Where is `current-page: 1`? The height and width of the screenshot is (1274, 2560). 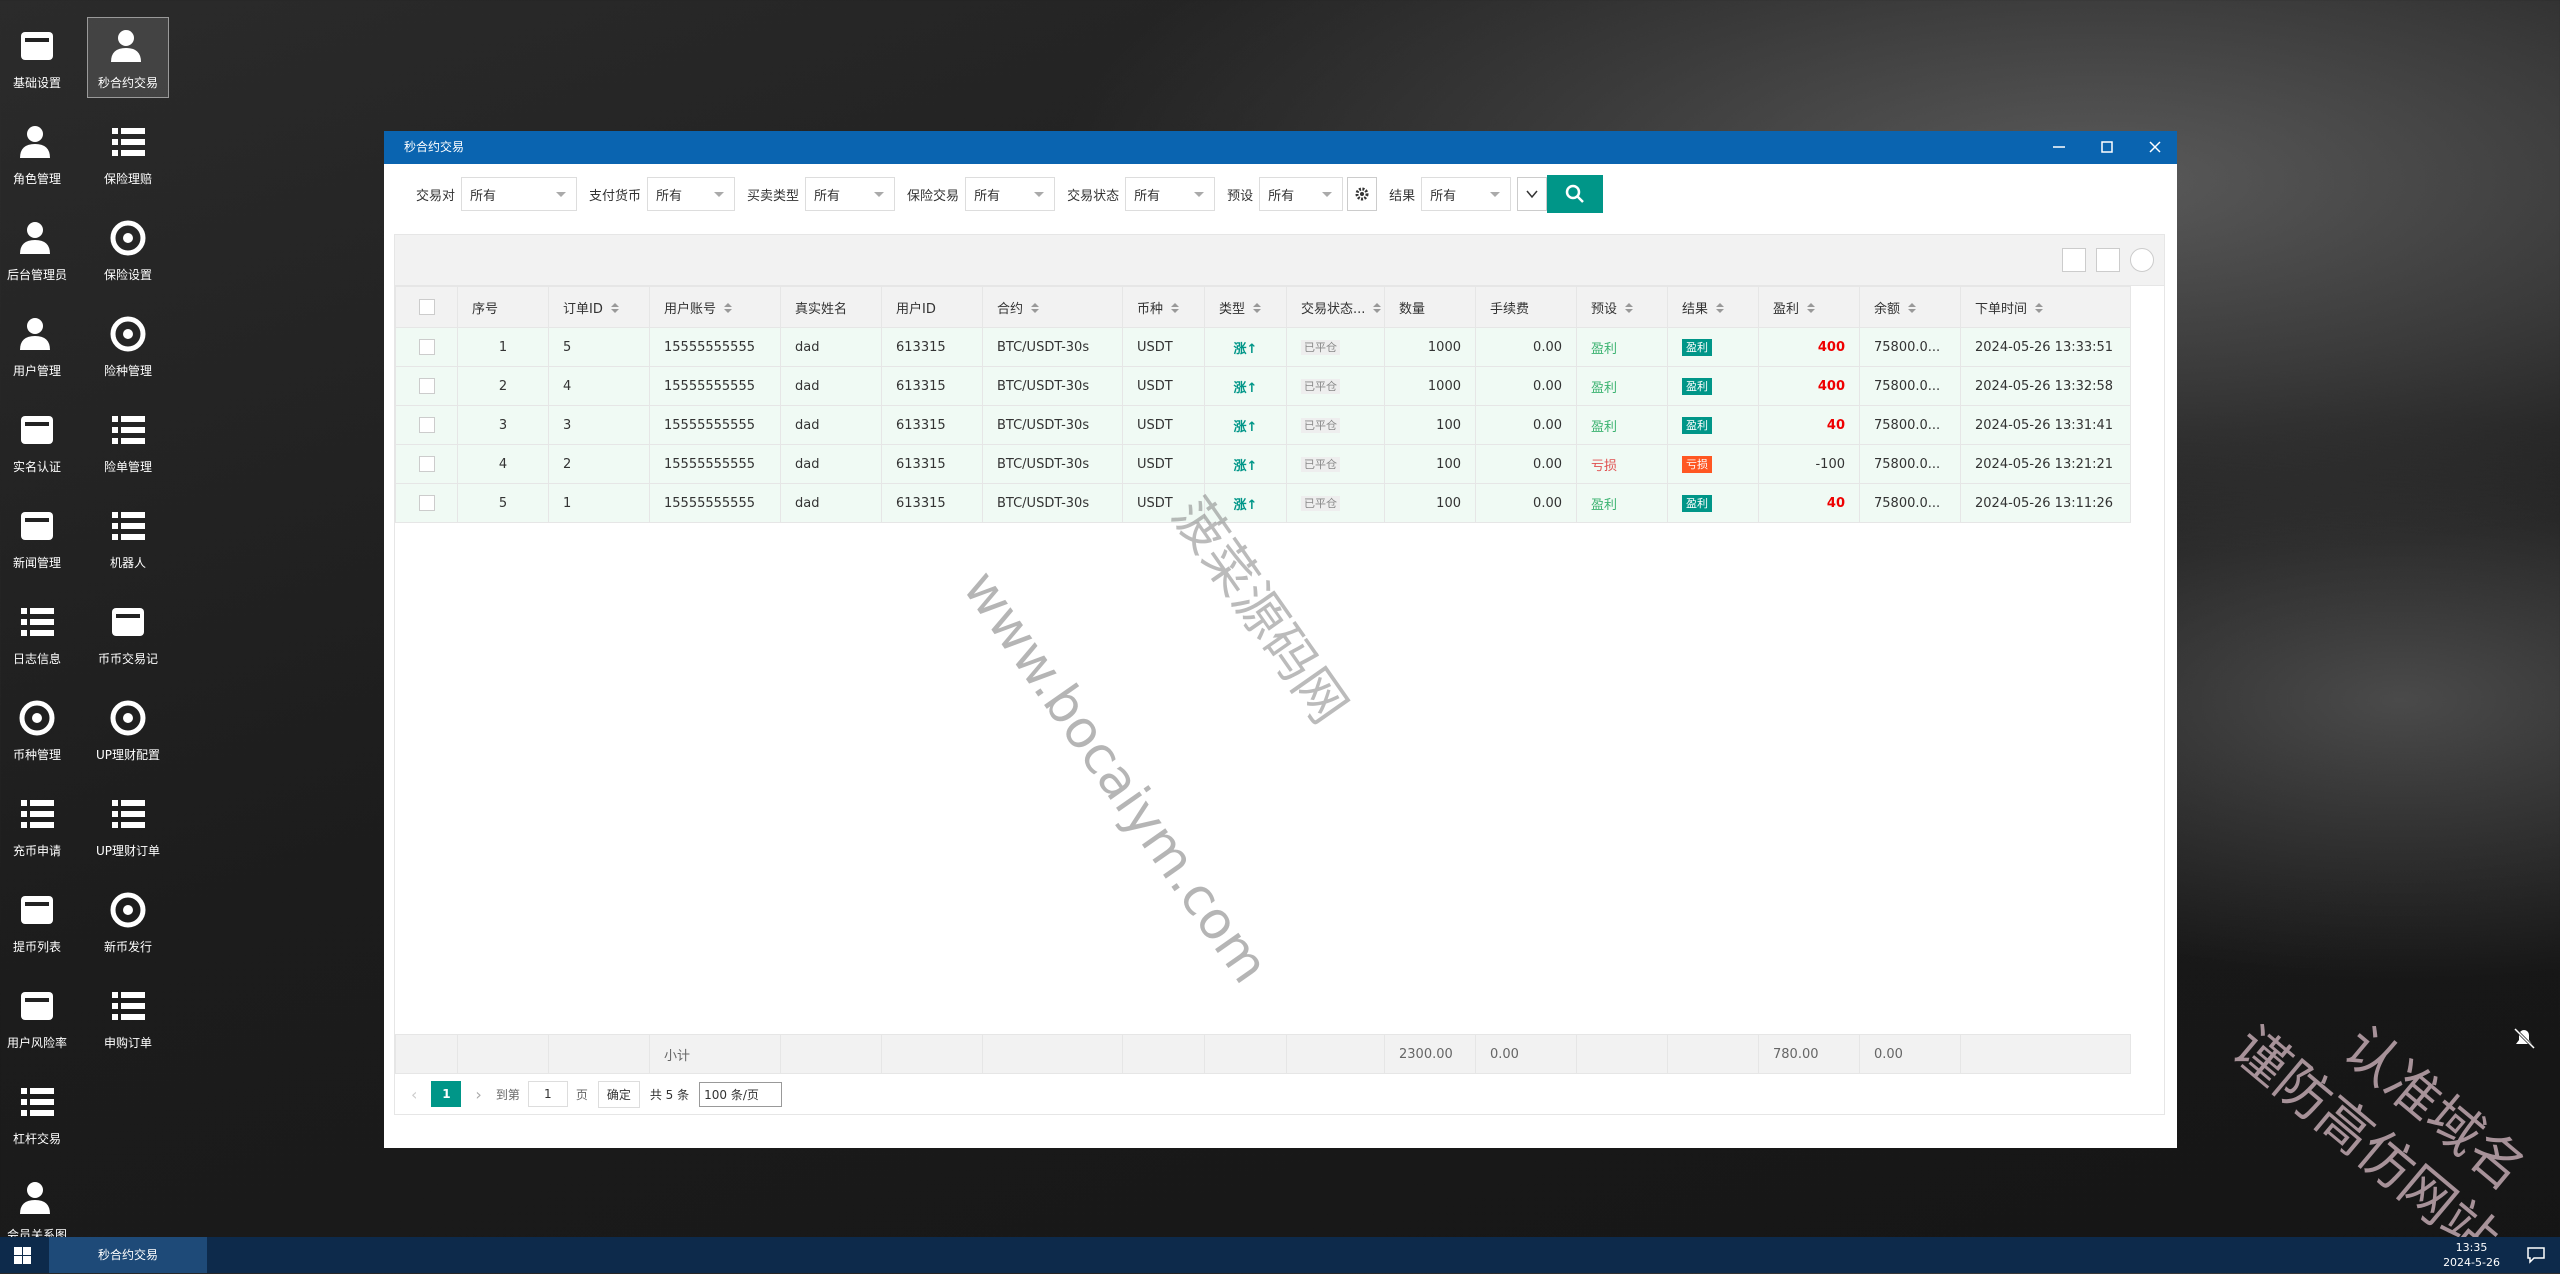
current-page: 1 is located at coordinates (446, 1094).